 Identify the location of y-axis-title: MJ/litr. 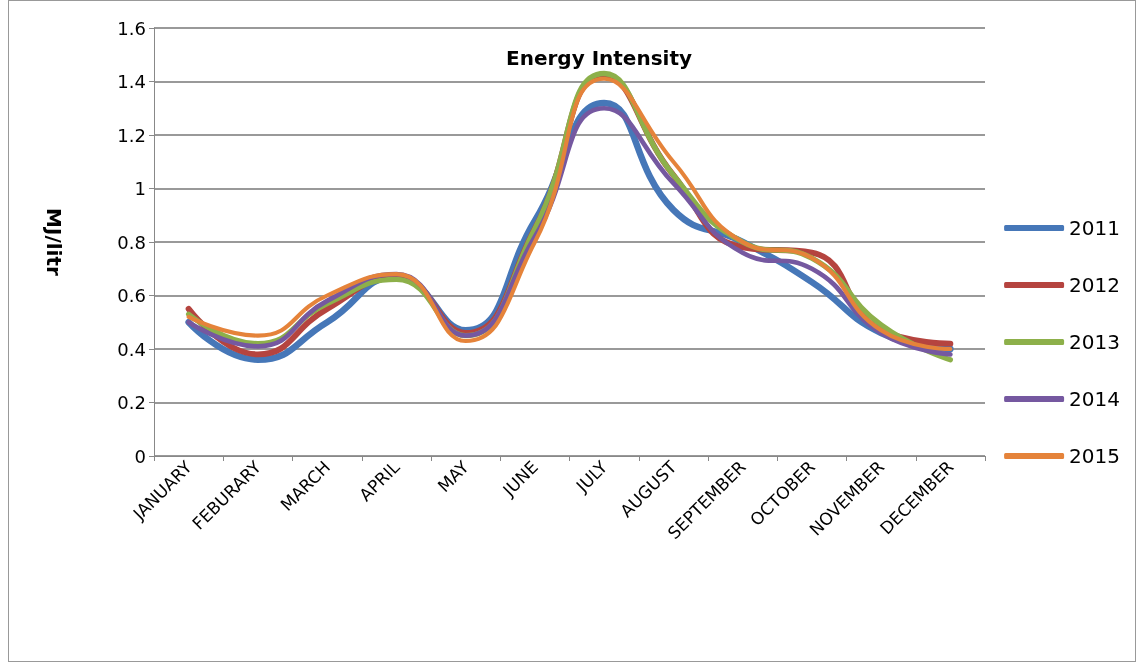
(54, 242).